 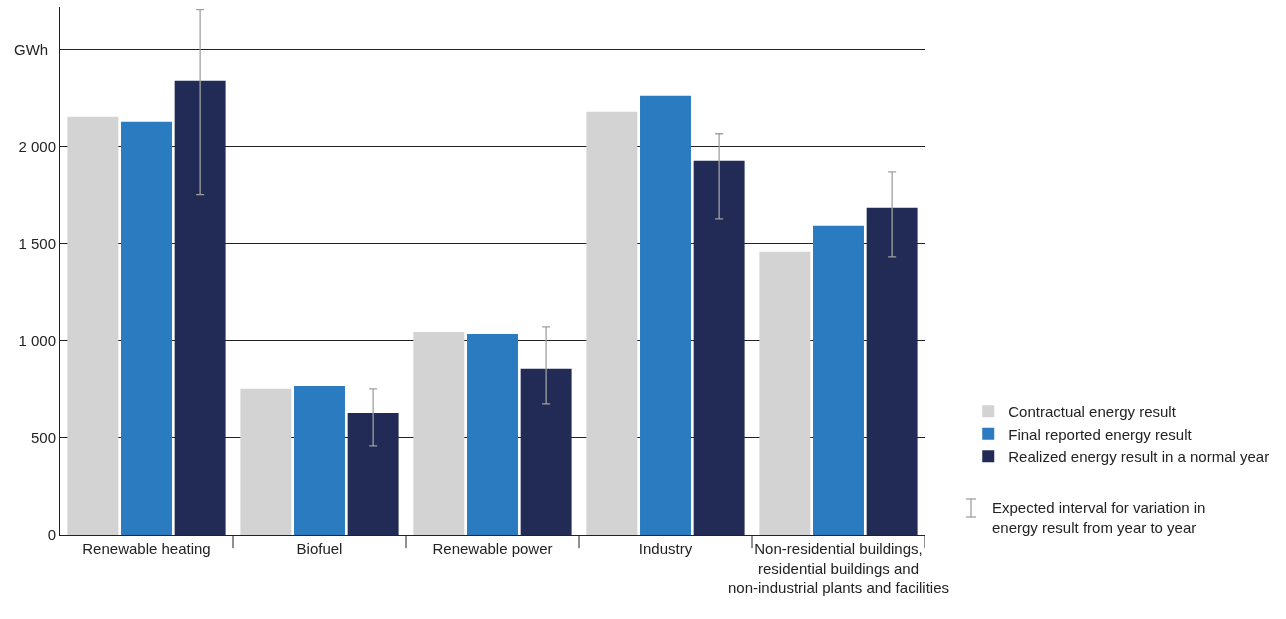 I want to click on y-axis-title: GWh, so click(x=31, y=49).